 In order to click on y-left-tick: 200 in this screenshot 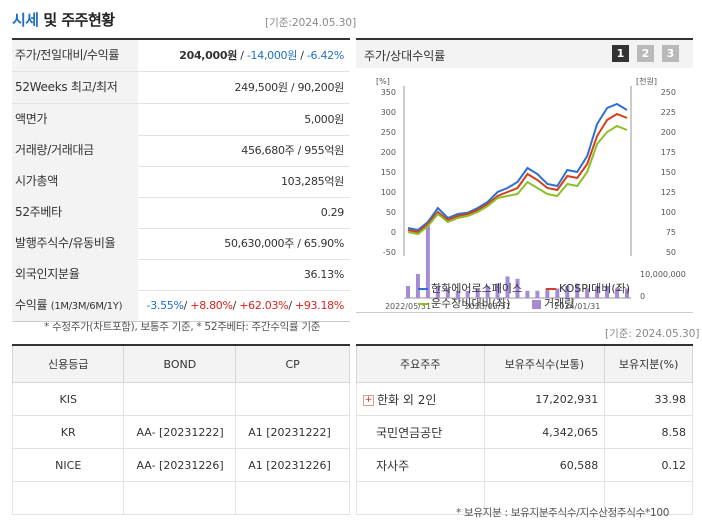, I will do `click(388, 152)`.